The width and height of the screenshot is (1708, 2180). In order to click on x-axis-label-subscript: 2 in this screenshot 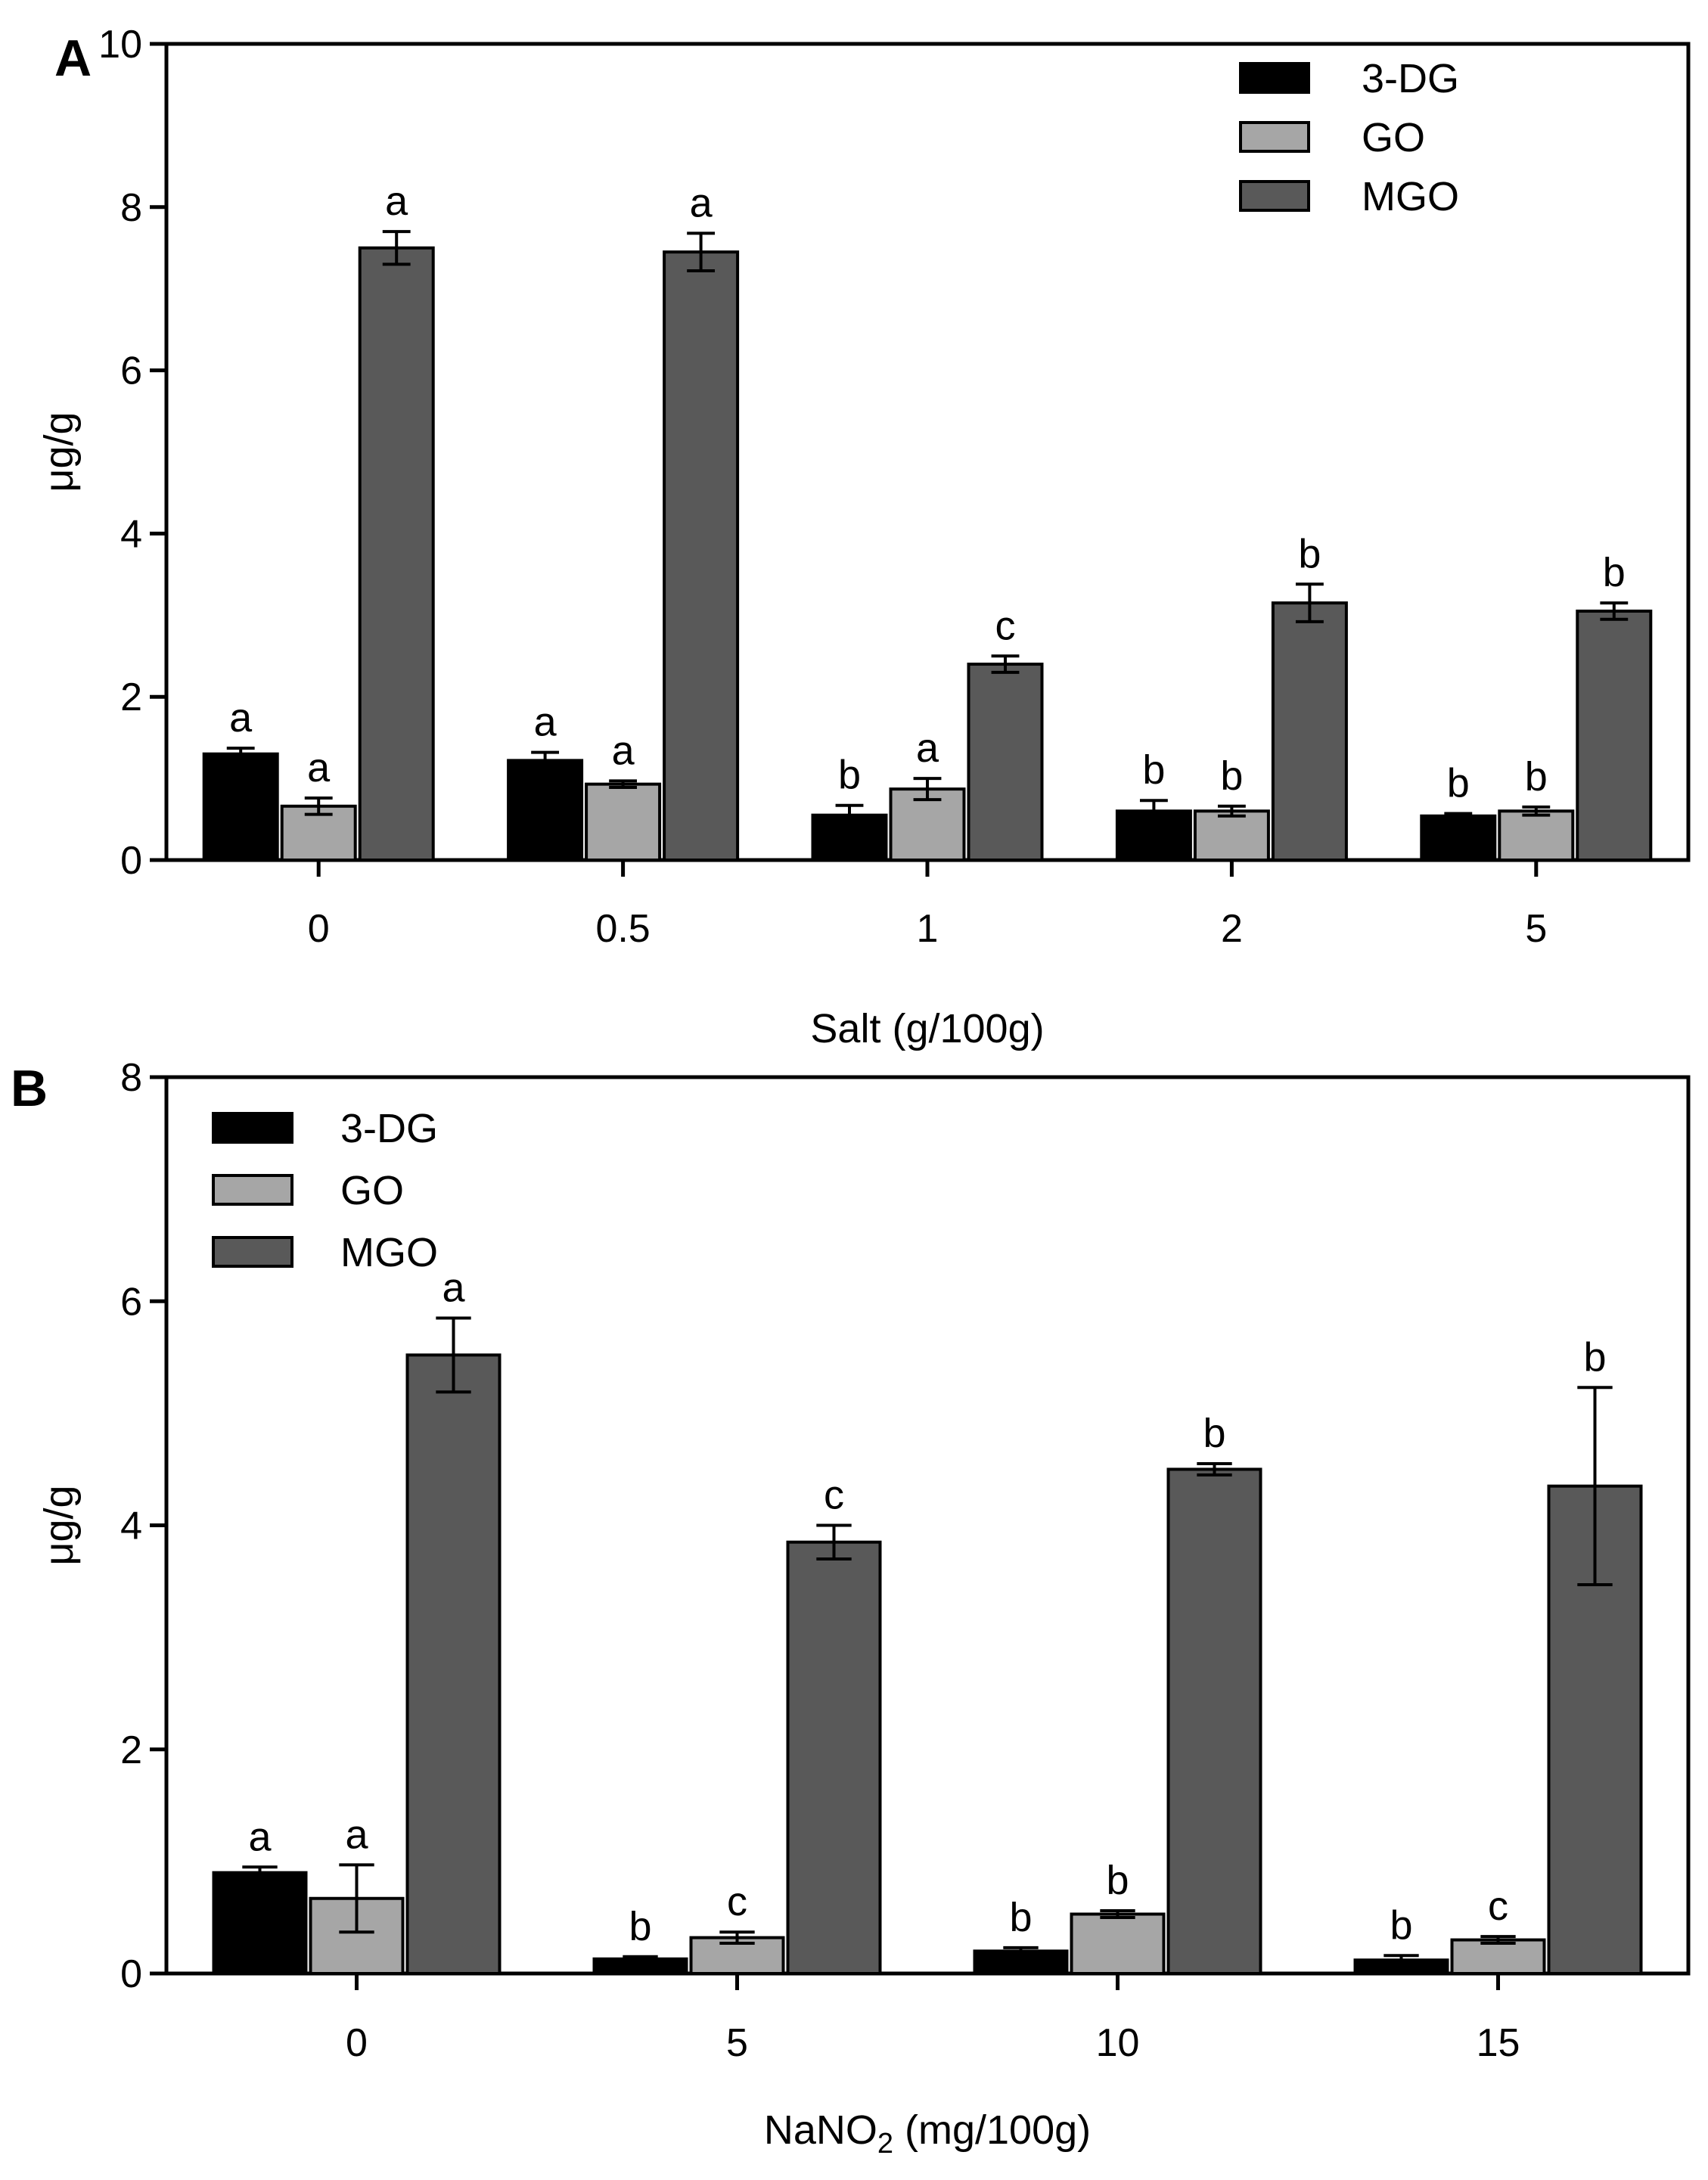, I will do `click(885, 2144)`.